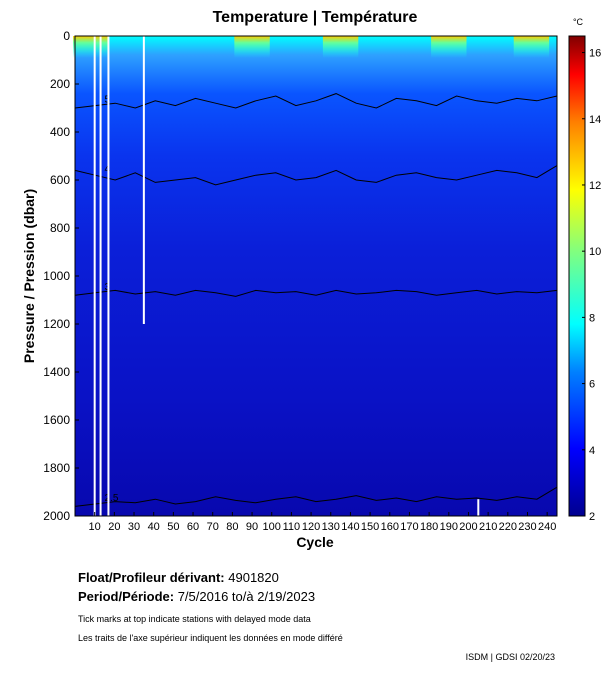 The width and height of the screenshot is (611, 675). What do you see at coordinates (193, 527) in the screenshot?
I see `x-tick-label: 60` at bounding box center [193, 527].